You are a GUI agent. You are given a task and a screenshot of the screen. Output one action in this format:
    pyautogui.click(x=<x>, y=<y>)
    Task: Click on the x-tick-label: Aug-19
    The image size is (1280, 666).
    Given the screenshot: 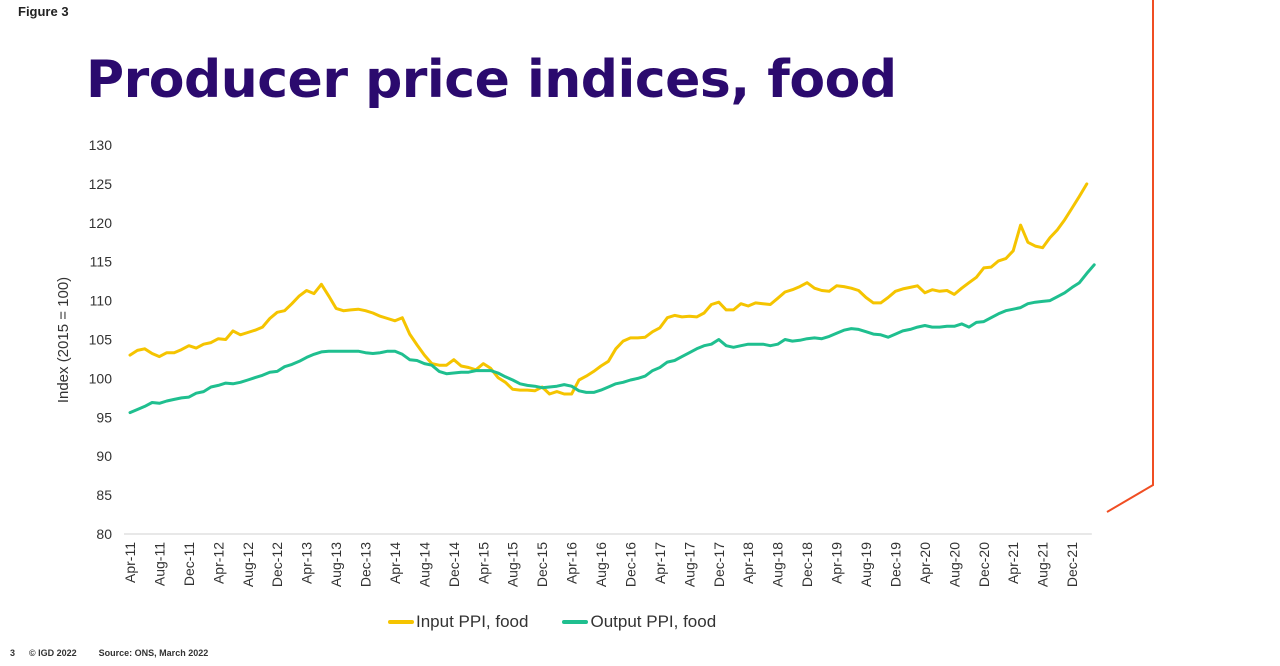 What is the action you would take?
    pyautogui.click(x=866, y=564)
    